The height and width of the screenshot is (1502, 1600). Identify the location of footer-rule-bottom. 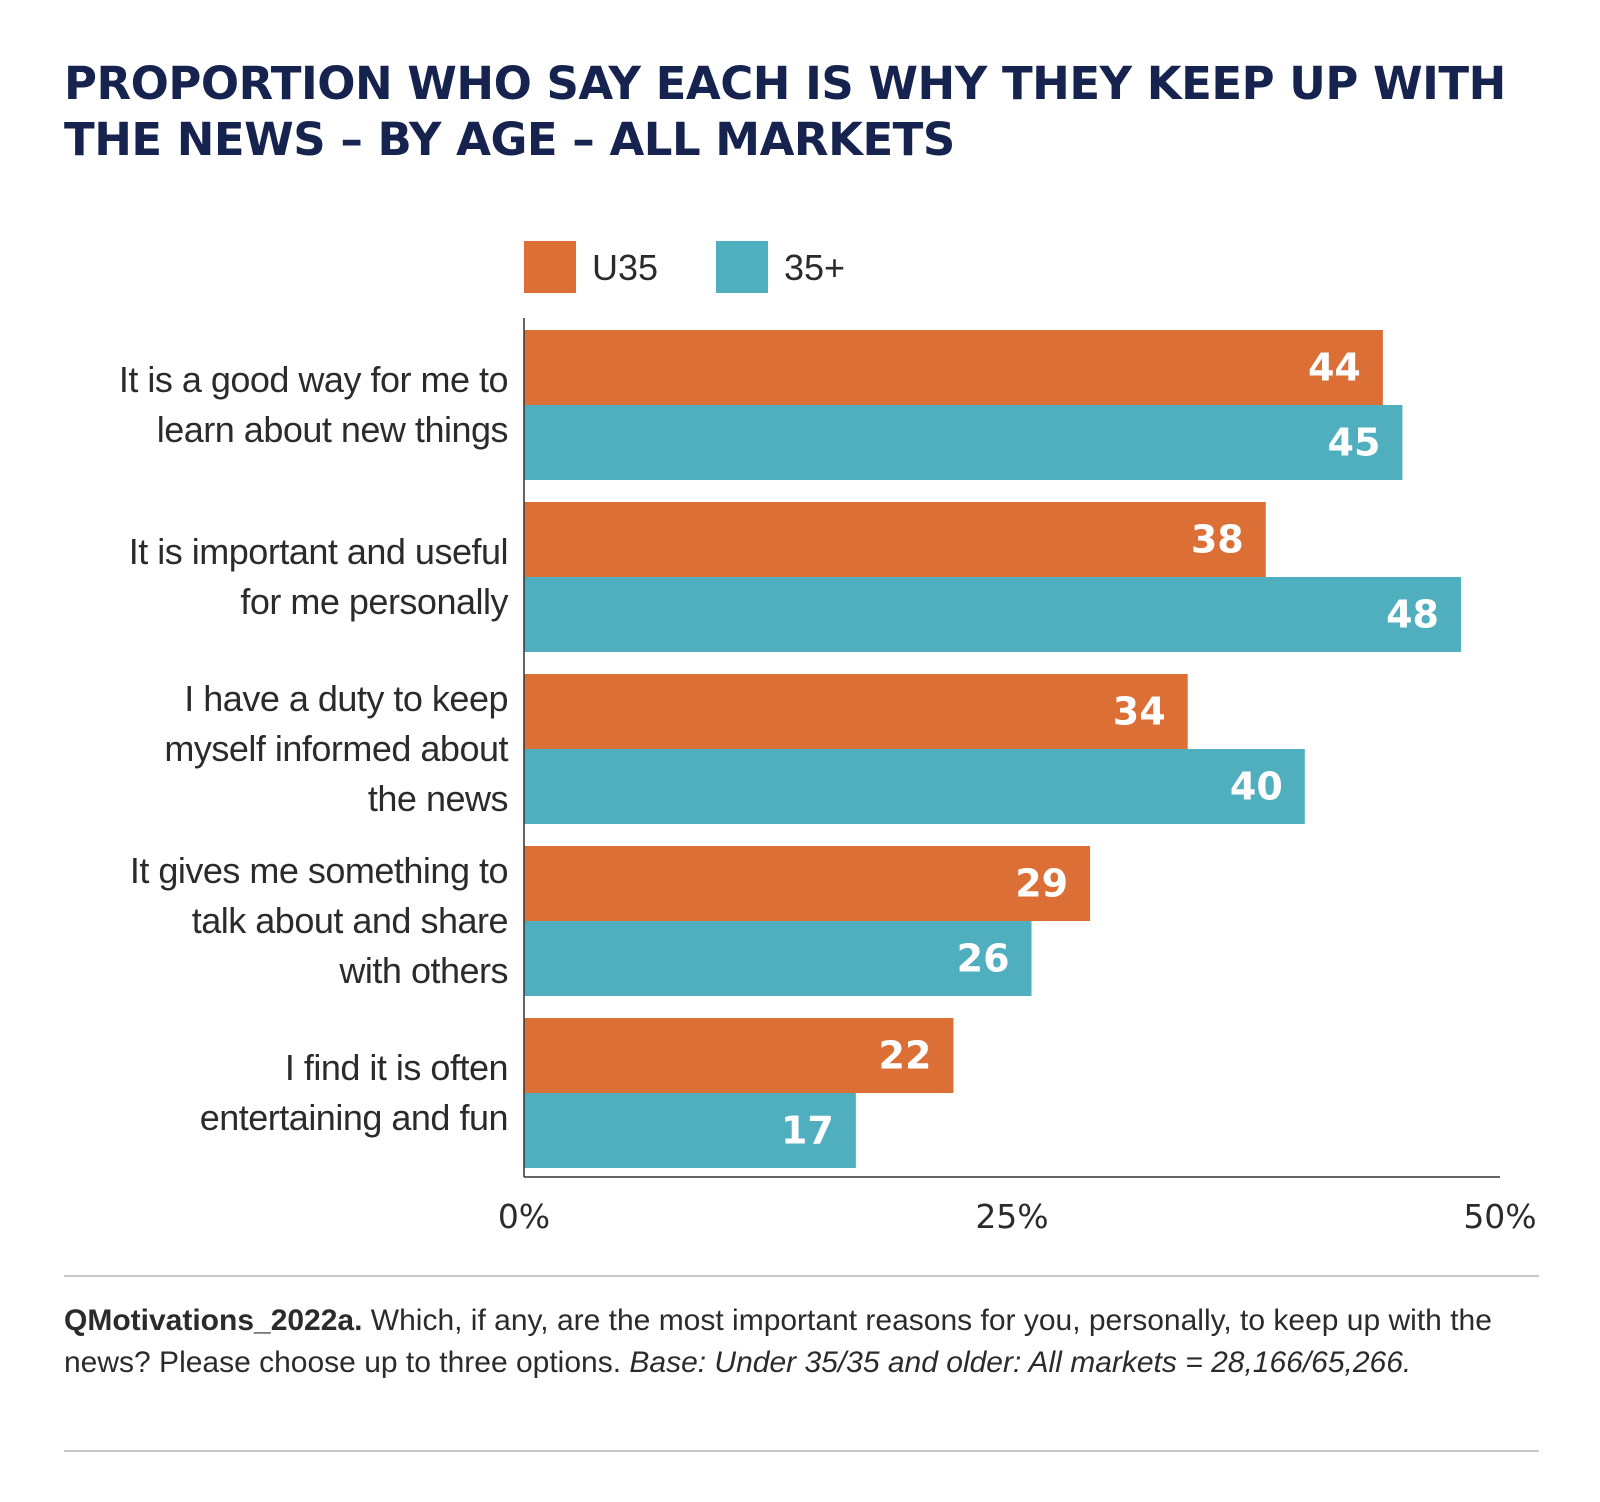
(801, 1451).